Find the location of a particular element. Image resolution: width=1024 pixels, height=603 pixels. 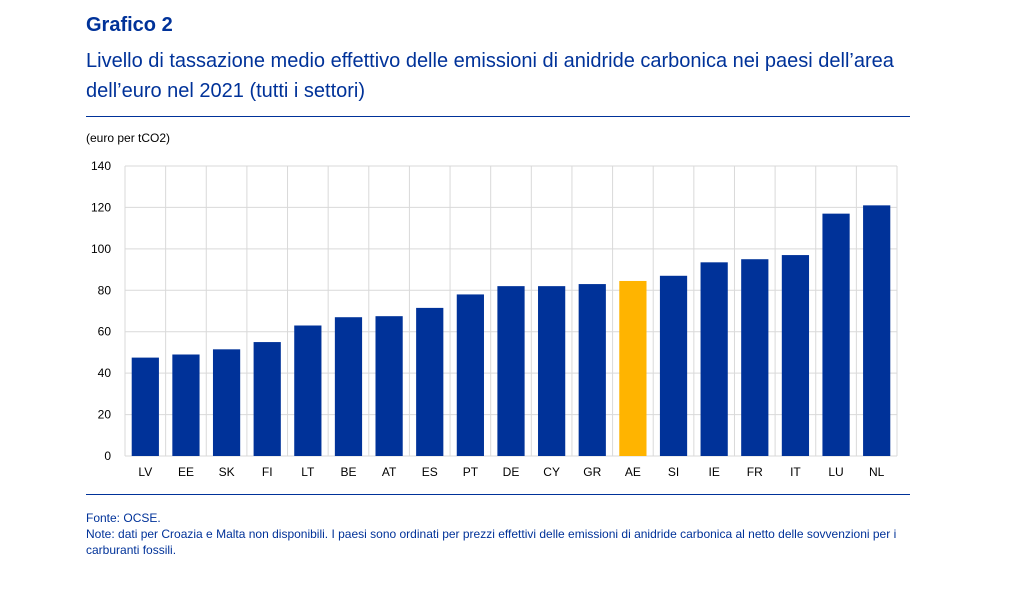

x-tick-label: DE is located at coordinates (511, 472).